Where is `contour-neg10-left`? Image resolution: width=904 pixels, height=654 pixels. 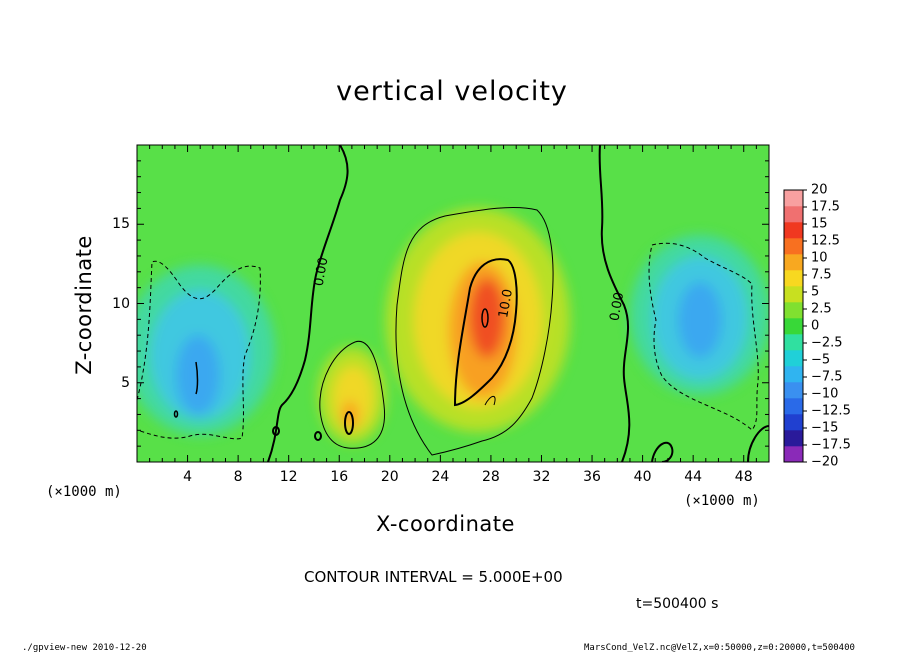
contour-neg10-left is located at coordinates (197, 378).